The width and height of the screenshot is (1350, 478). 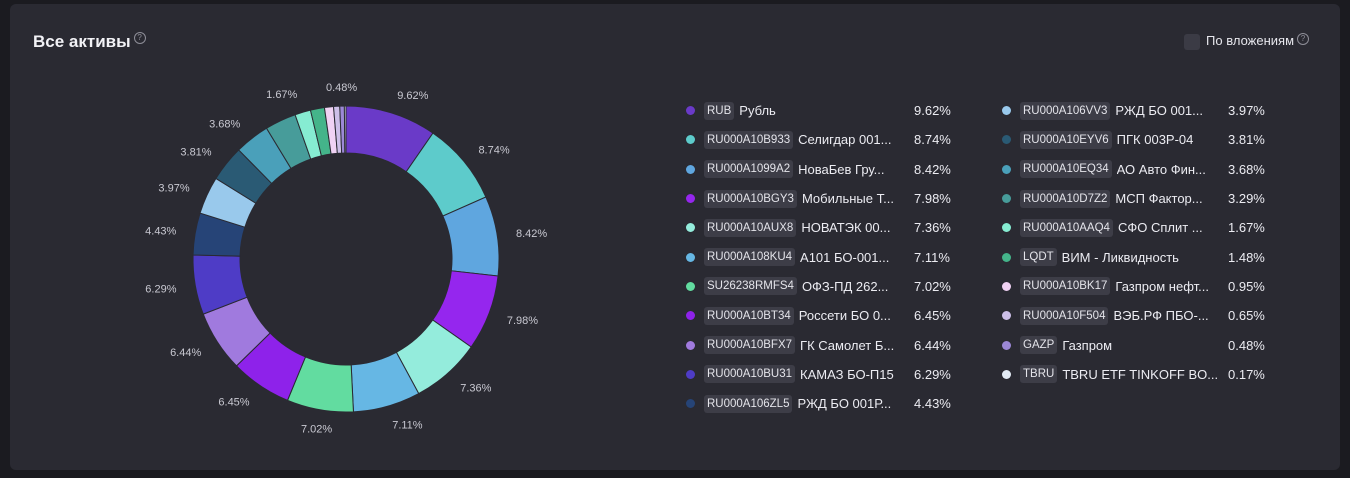 I want to click on legend-item: RUB Рубль 9.62%, so click(x=818, y=110).